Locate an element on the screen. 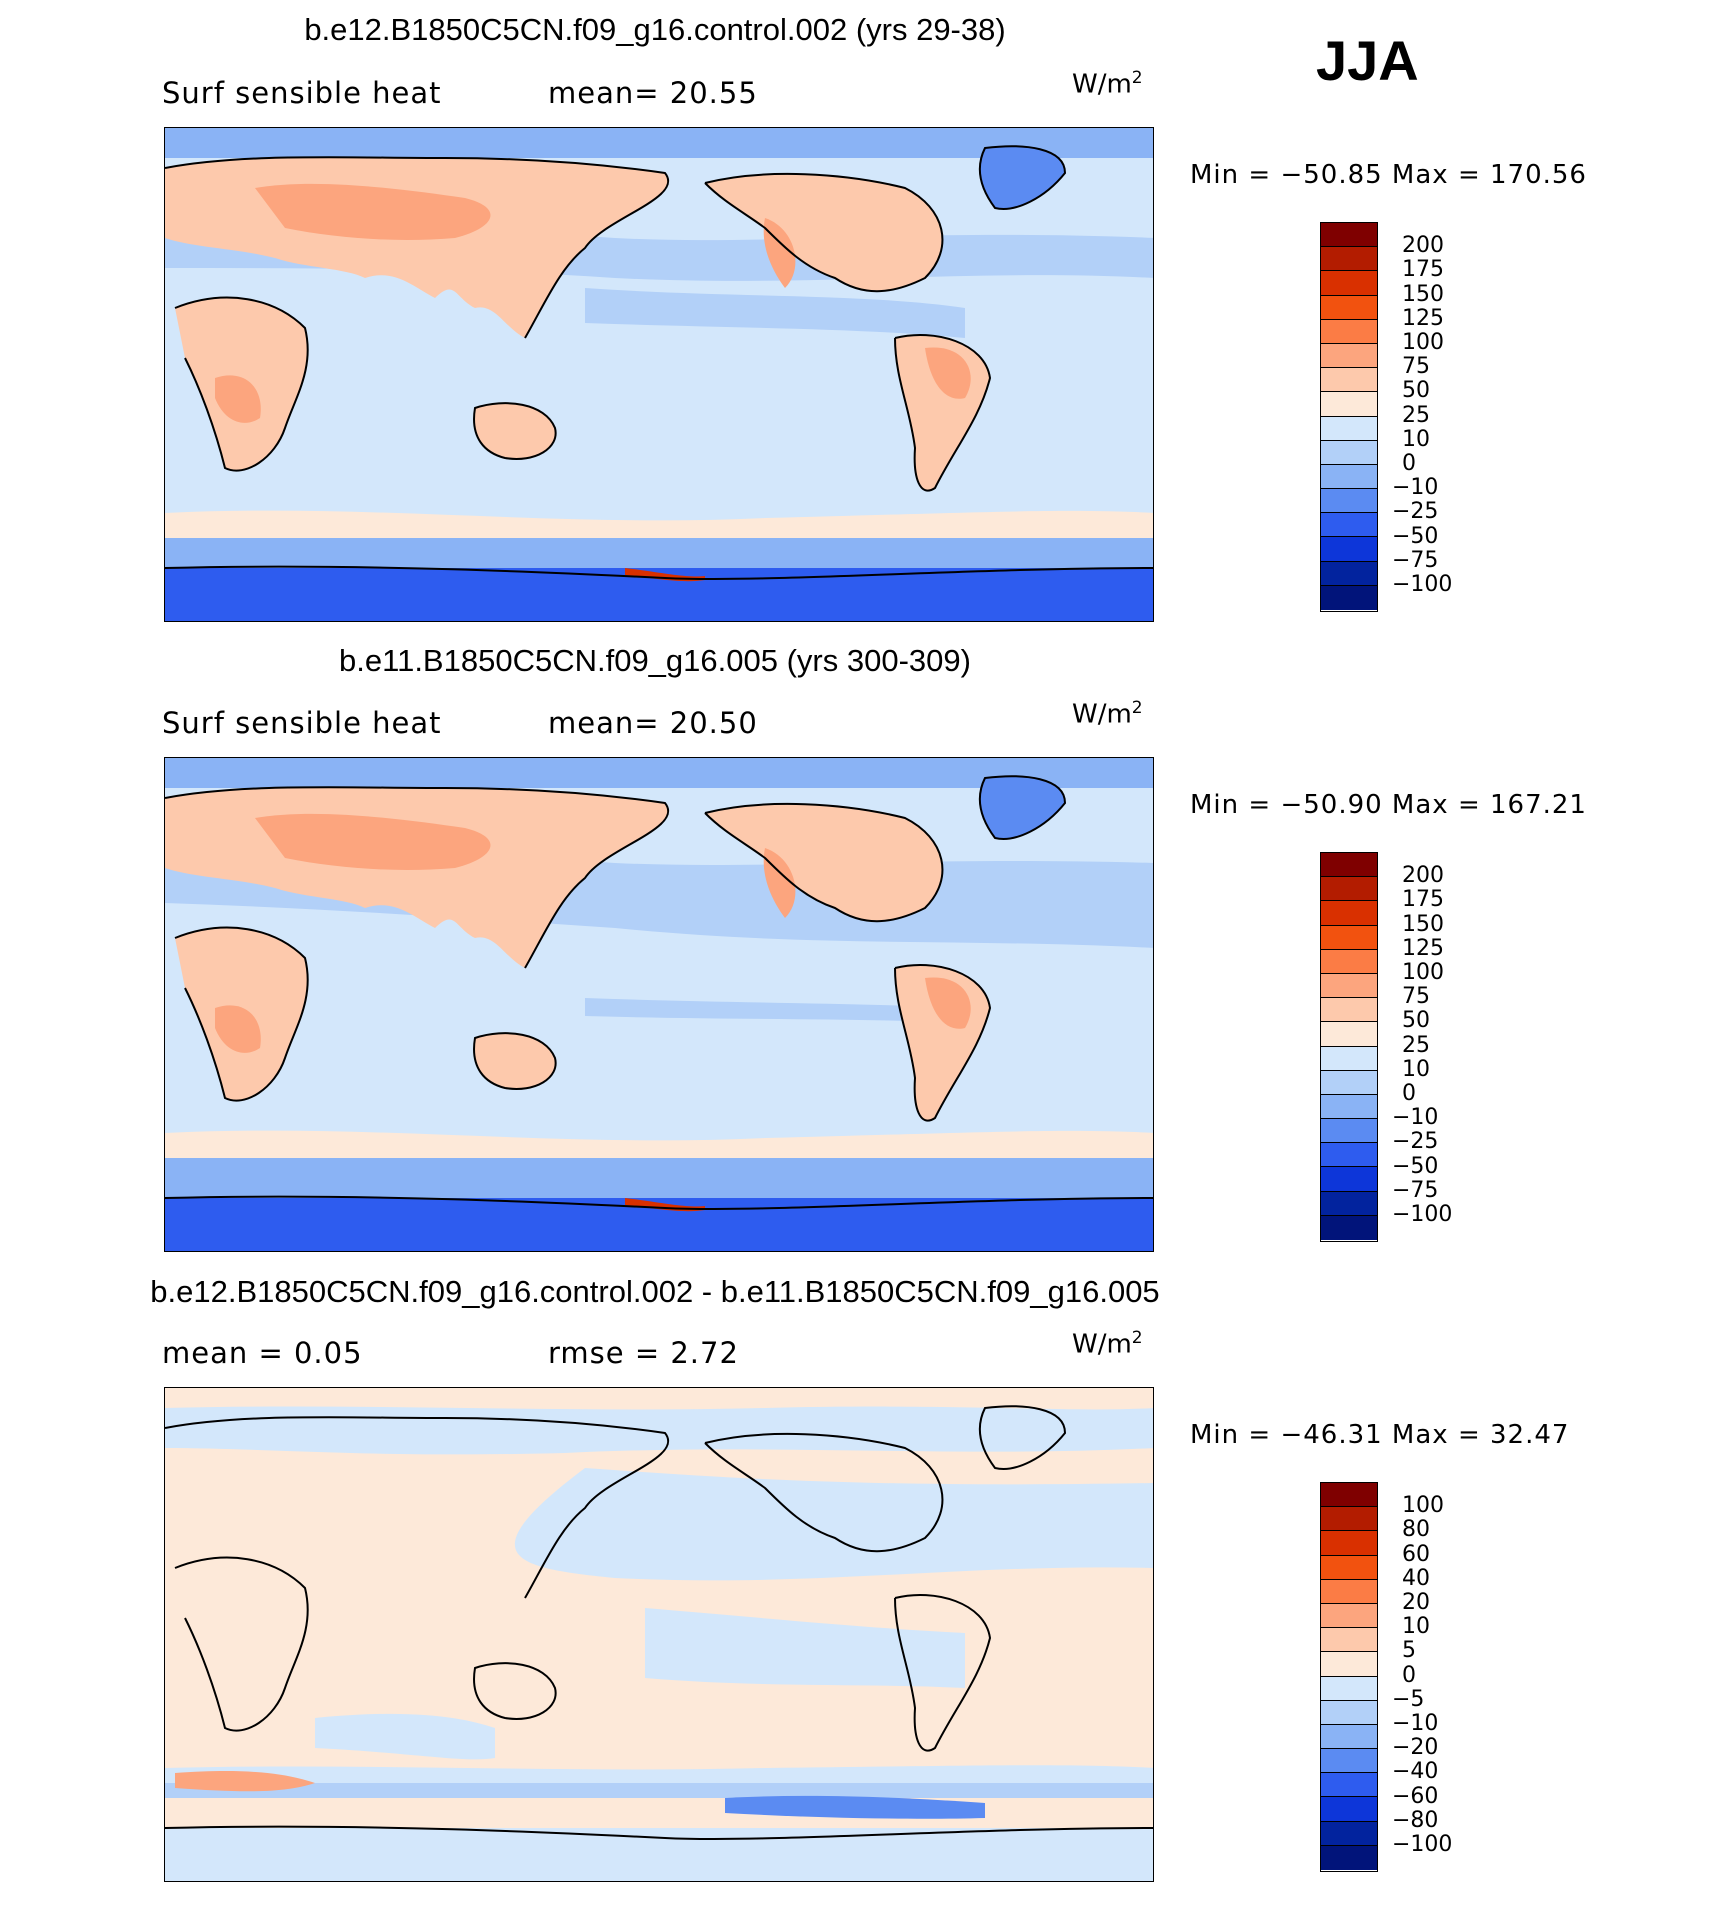  panel-1-map is located at coordinates (659, 374).